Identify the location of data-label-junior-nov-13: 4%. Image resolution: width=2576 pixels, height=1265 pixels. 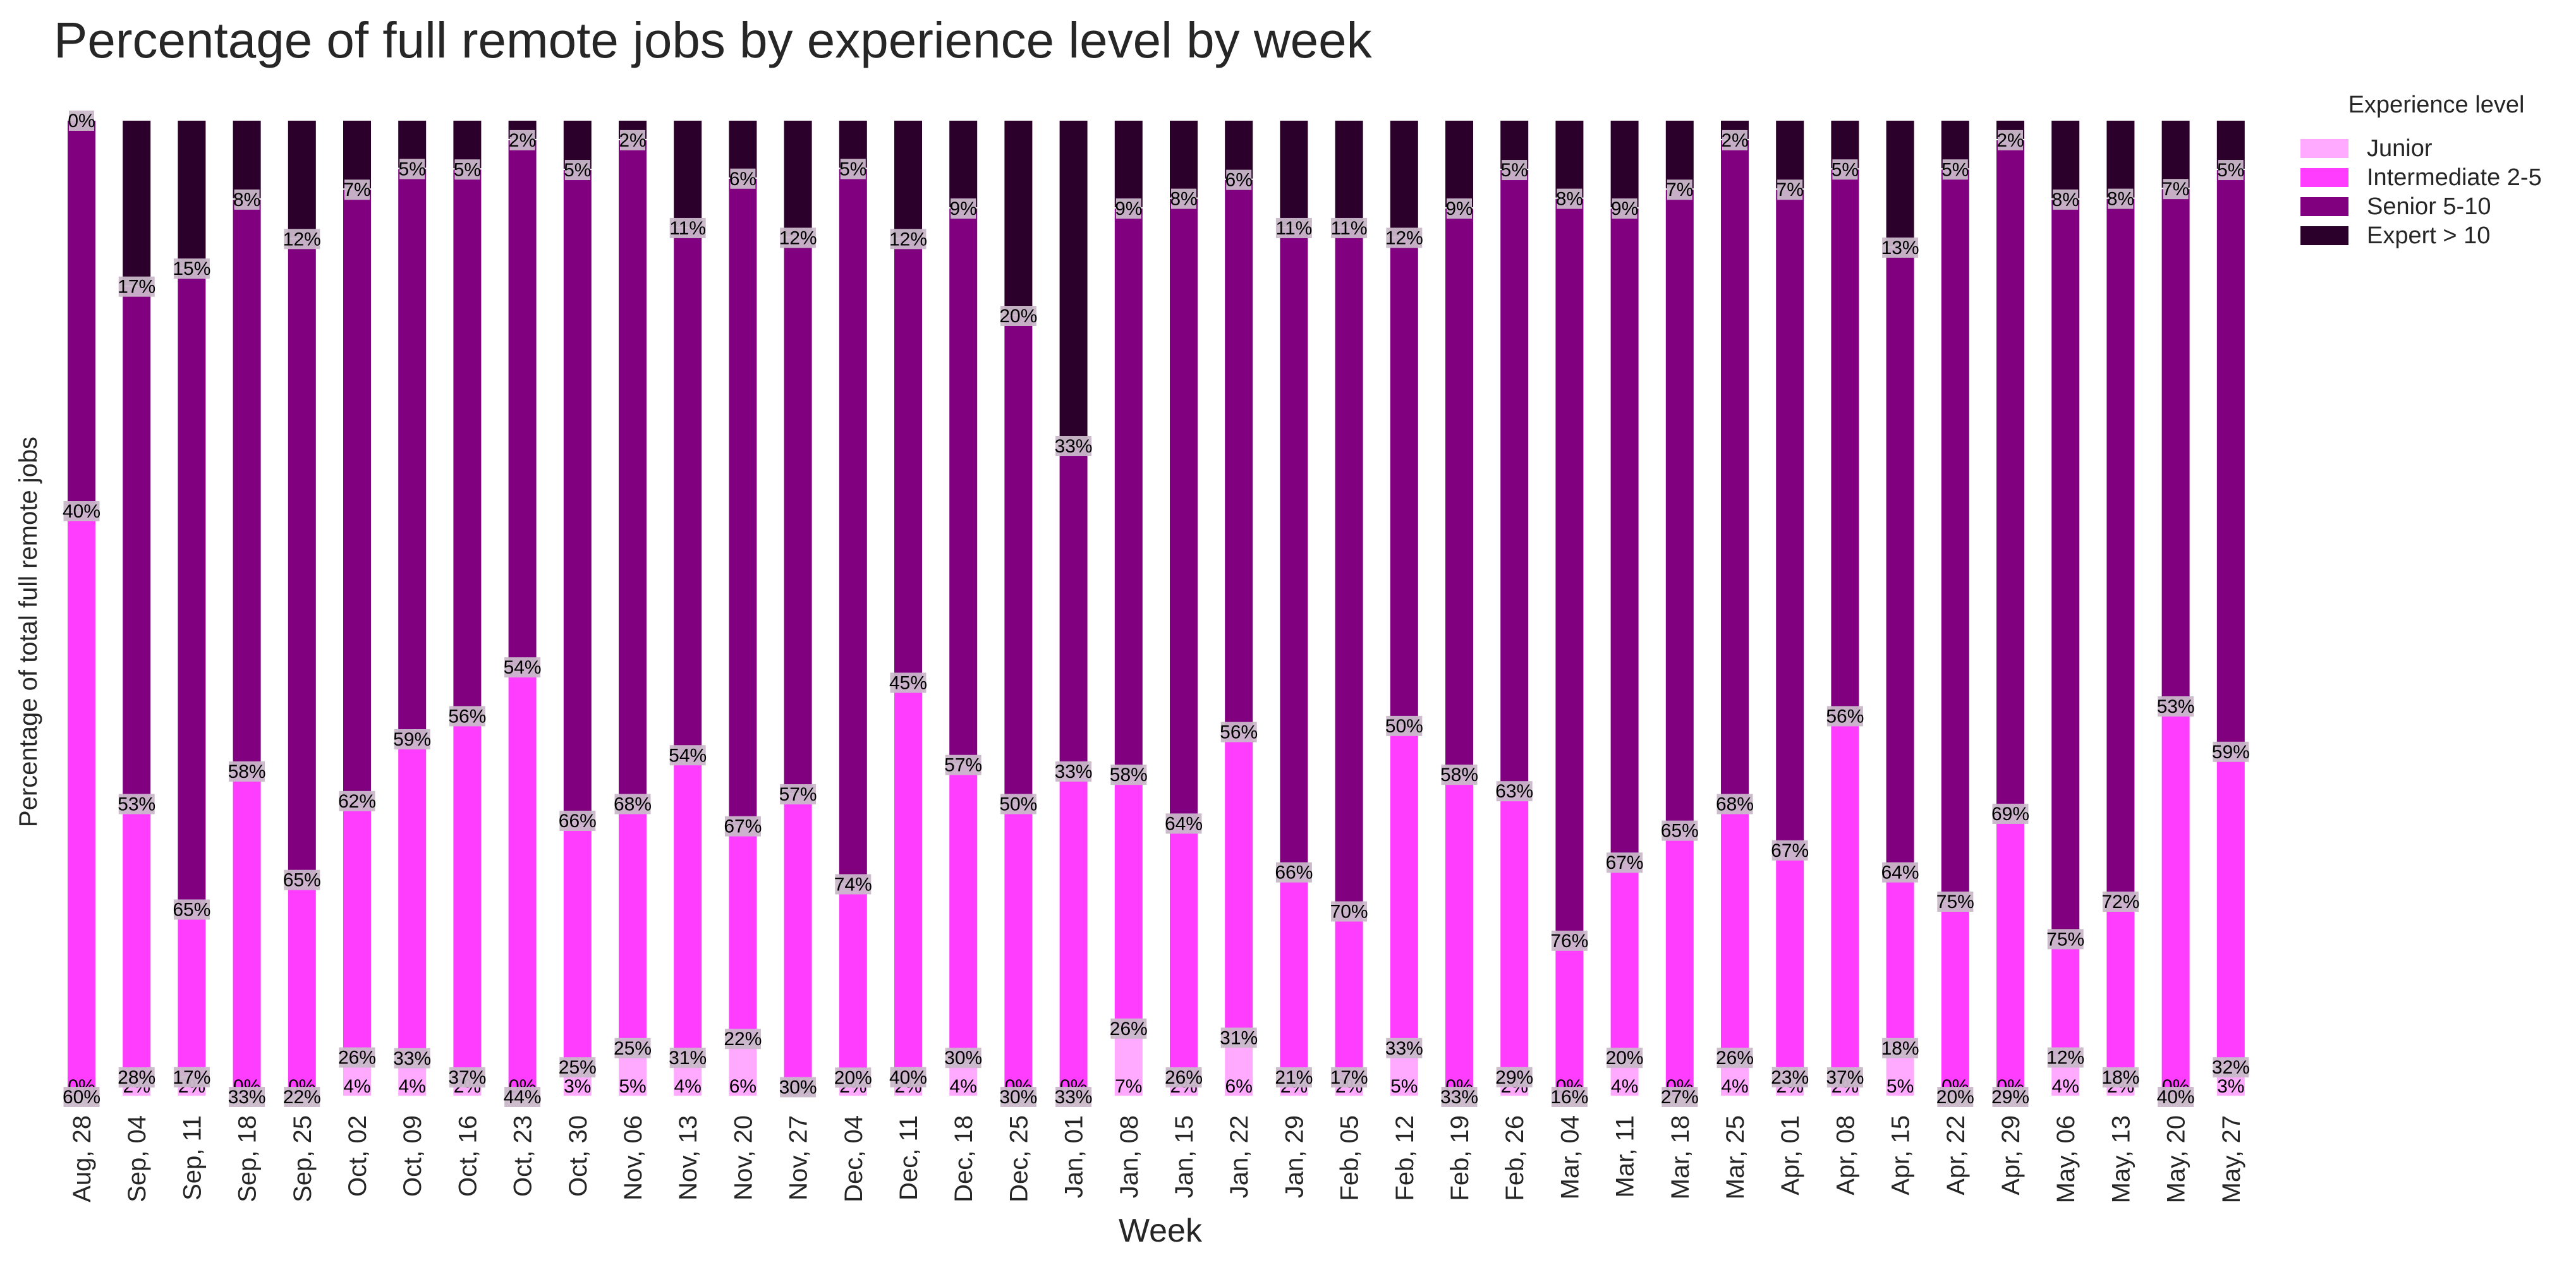
(688, 1086).